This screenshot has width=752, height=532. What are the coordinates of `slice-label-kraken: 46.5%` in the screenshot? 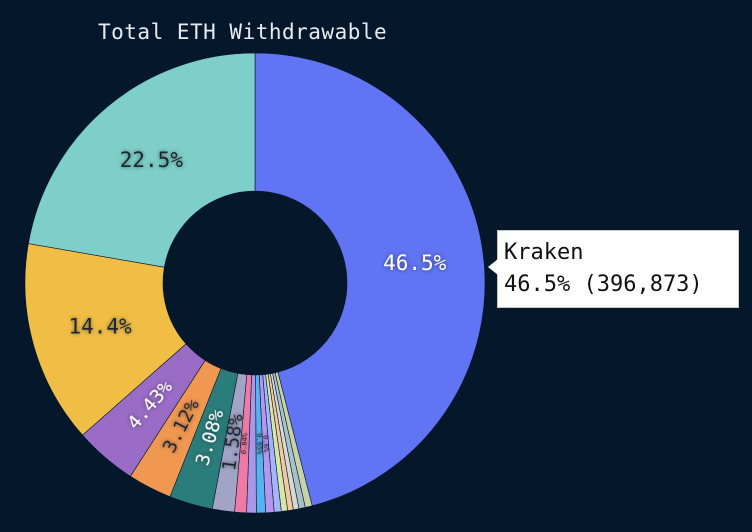 It's located at (415, 263).